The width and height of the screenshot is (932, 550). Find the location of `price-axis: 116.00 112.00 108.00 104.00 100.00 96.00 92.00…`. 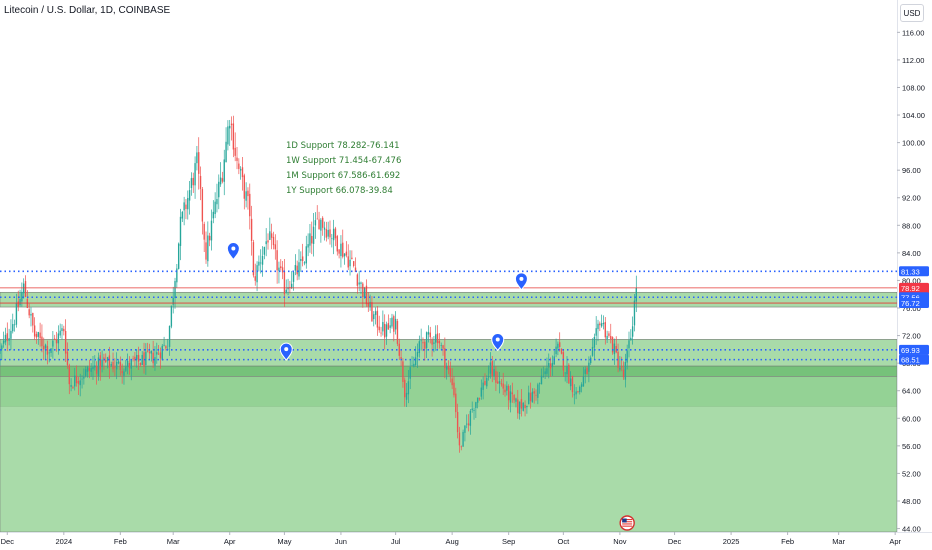

price-axis: 116.00 112.00 108.00 104.00 100.00 96.00 92.00… is located at coordinates (911, 267).